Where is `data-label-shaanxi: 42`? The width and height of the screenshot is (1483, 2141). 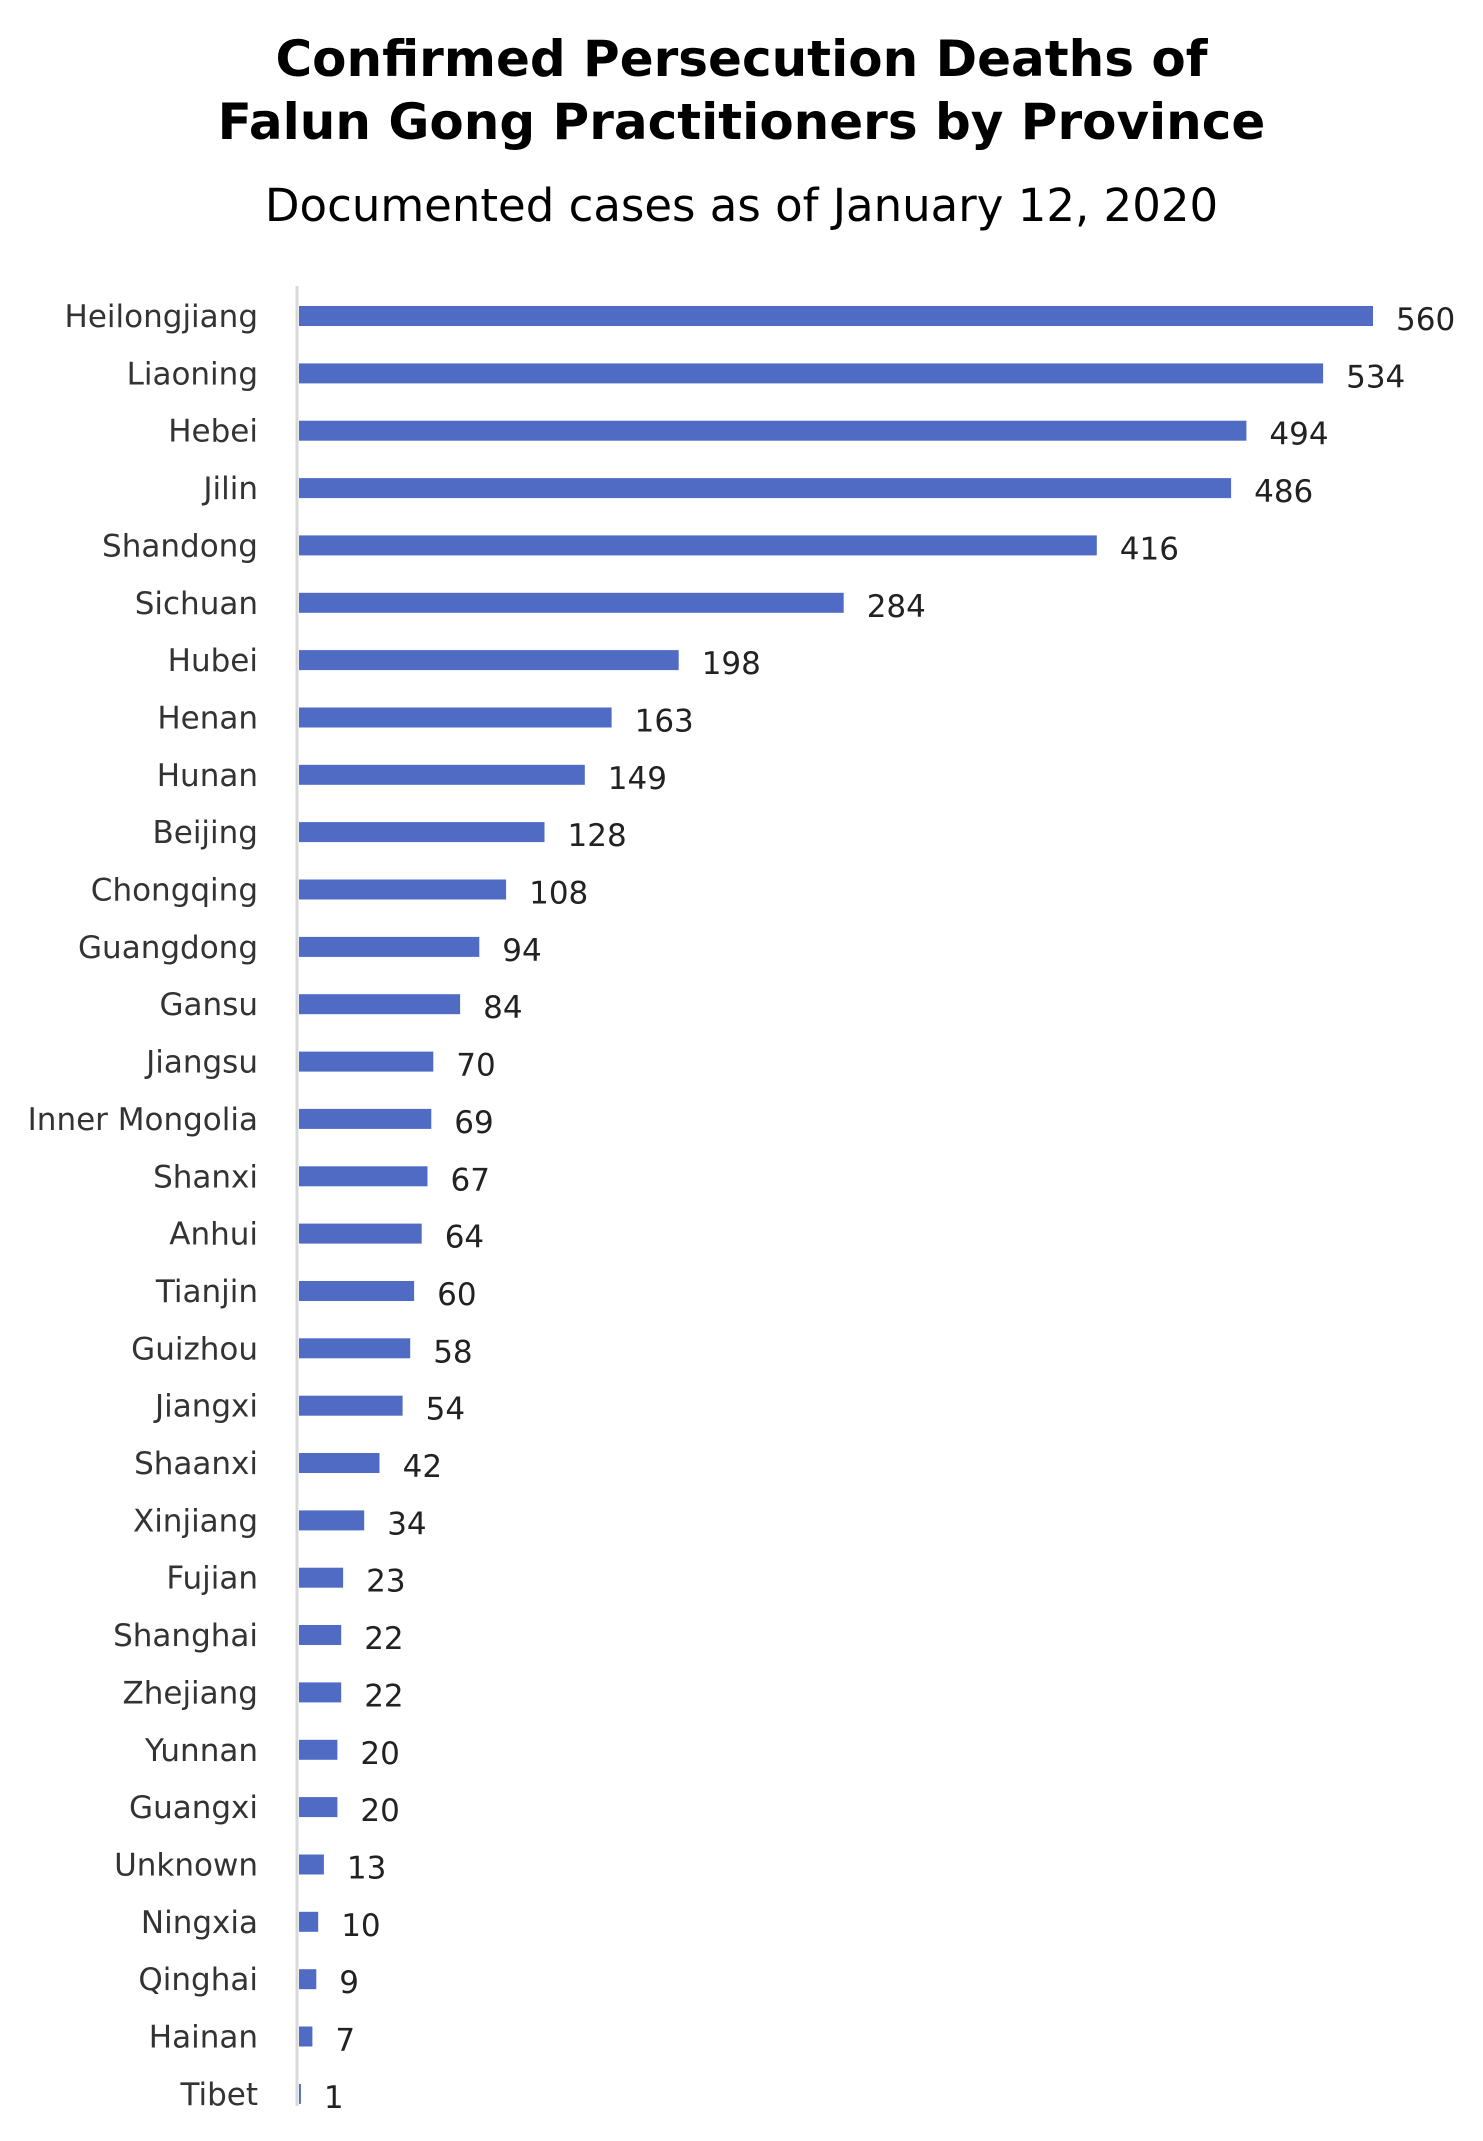 data-label-shaanxi: 42 is located at coordinates (422, 1467).